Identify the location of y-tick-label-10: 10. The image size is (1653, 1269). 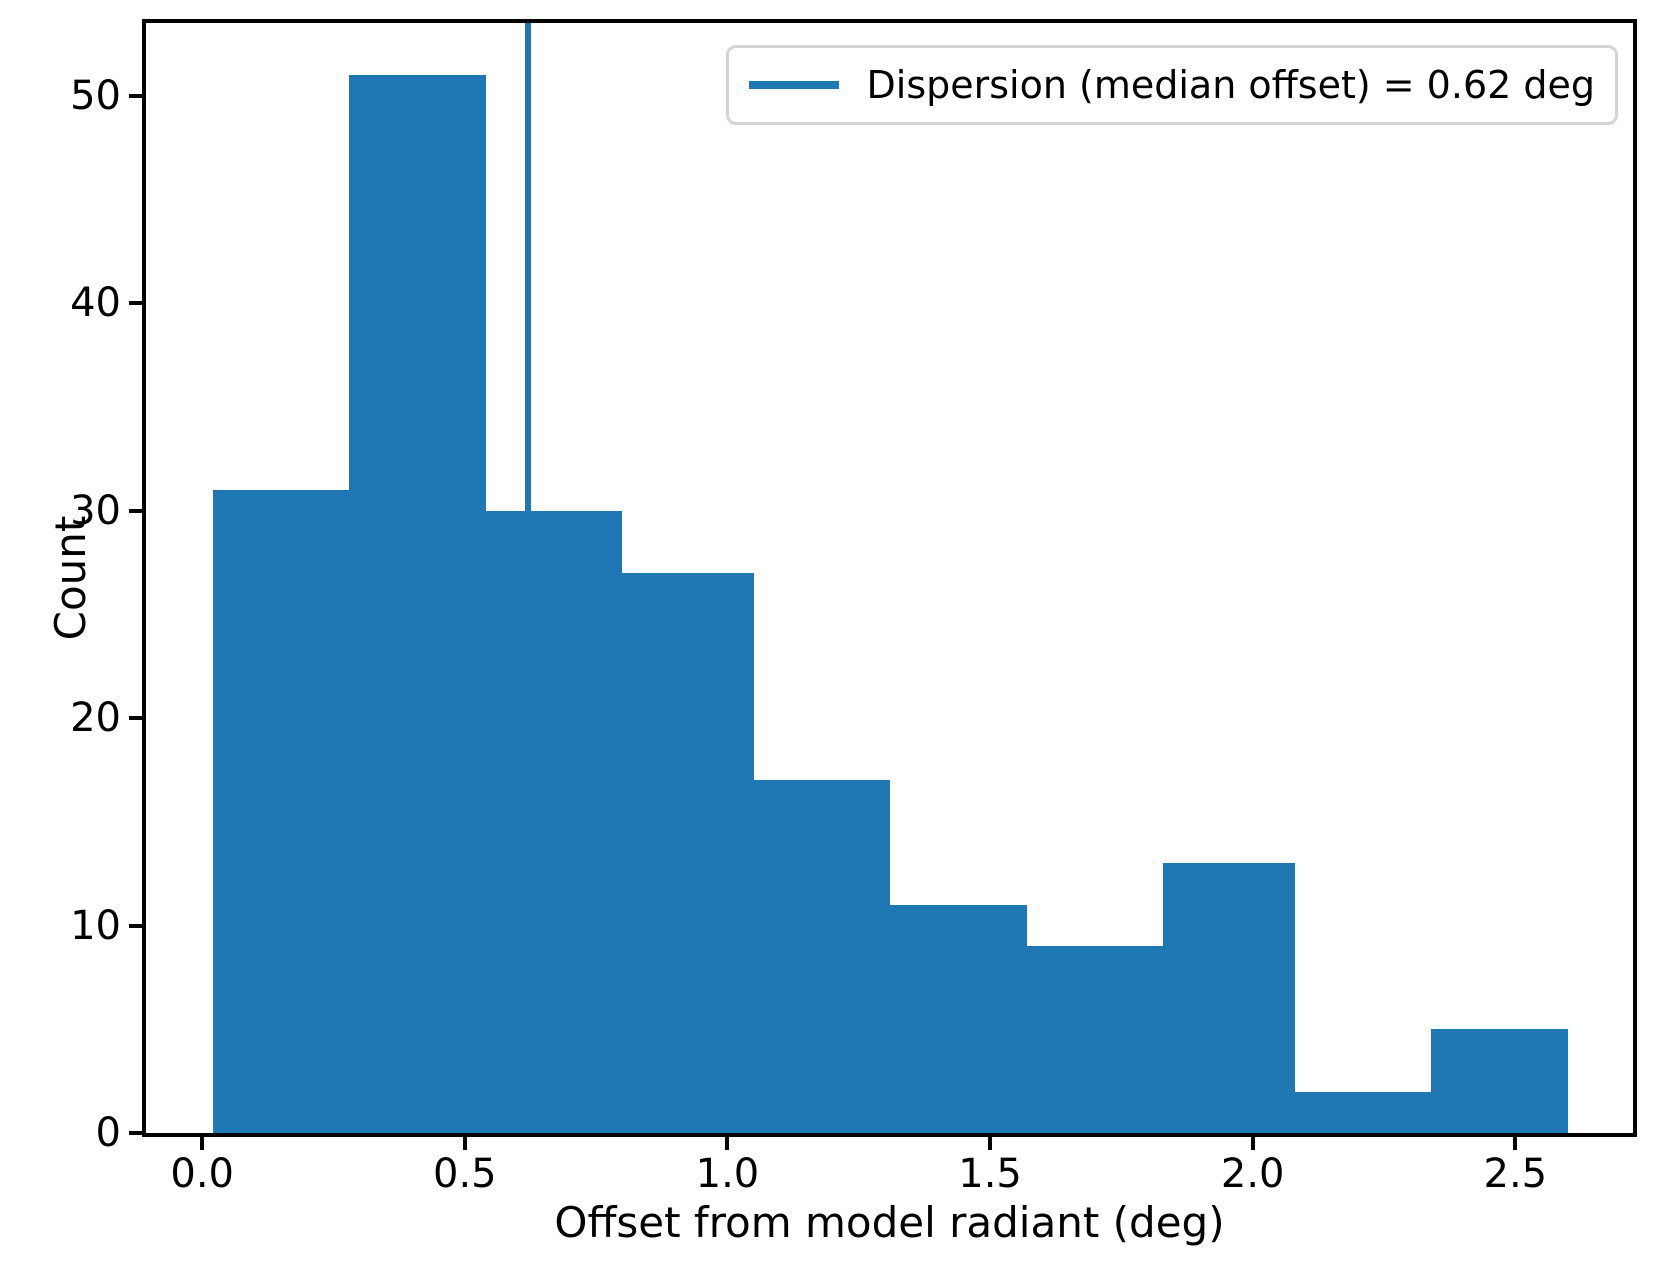
(95, 925).